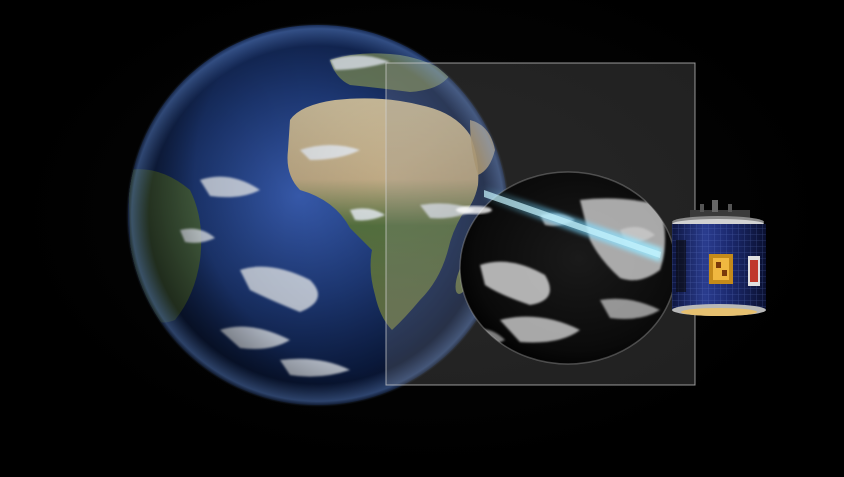  What do you see at coordinates (719, 258) in the screenshot?
I see `satellite` at bounding box center [719, 258].